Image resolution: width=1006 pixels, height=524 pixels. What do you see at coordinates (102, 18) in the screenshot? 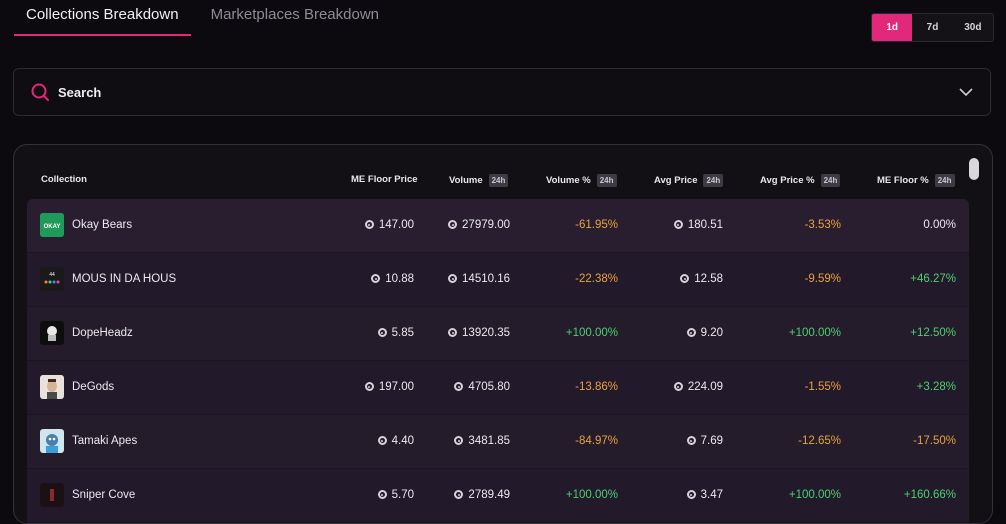
I see `tab-collections-breakdown: Collections Breakdown` at bounding box center [102, 18].